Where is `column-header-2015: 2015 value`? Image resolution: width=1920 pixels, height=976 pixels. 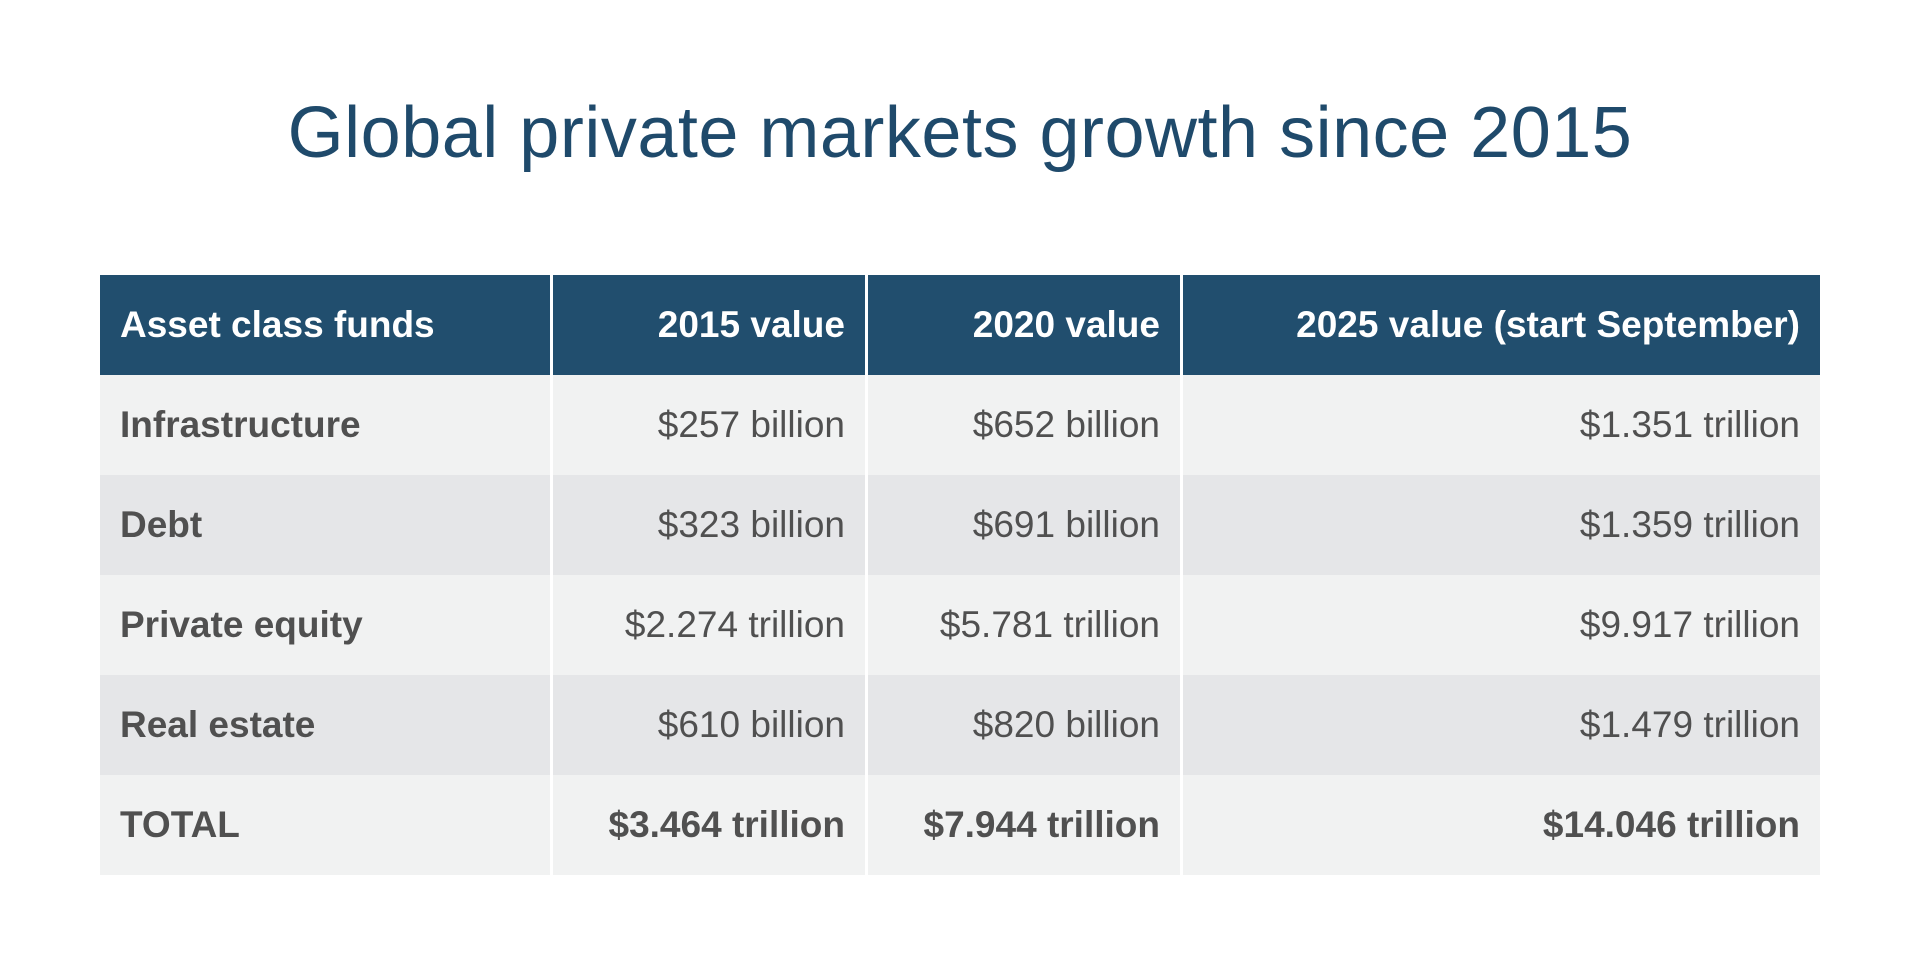
column-header-2015: 2015 value is located at coordinates (707, 325).